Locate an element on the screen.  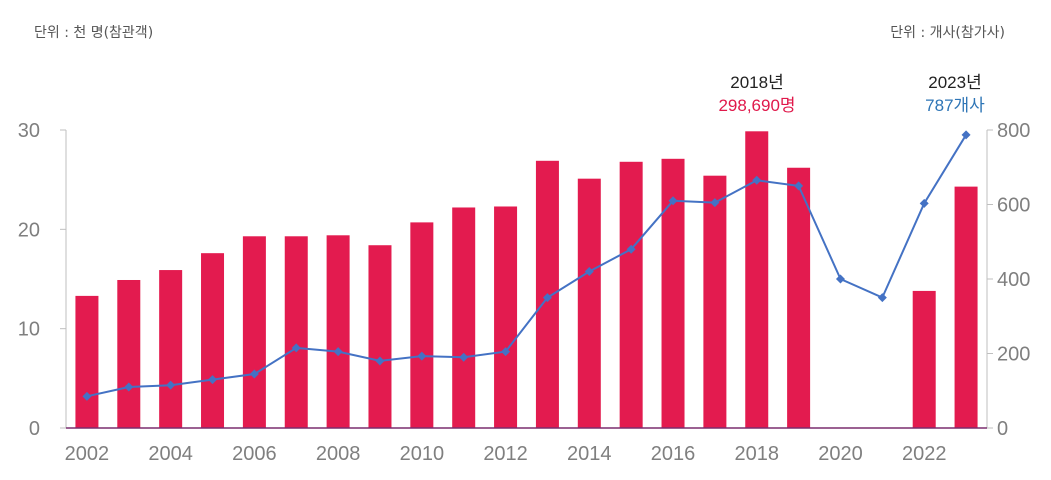
bar-2018 is located at coordinates (757, 279).